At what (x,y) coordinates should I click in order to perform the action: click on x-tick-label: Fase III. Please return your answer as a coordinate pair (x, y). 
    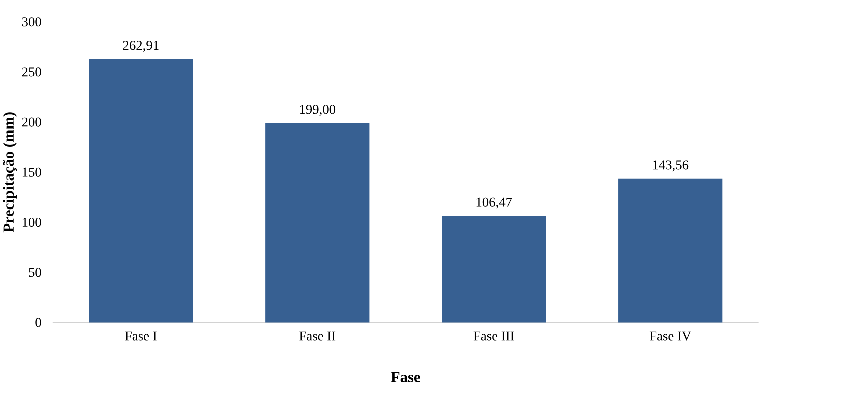
    Looking at the image, I should click on (494, 336).